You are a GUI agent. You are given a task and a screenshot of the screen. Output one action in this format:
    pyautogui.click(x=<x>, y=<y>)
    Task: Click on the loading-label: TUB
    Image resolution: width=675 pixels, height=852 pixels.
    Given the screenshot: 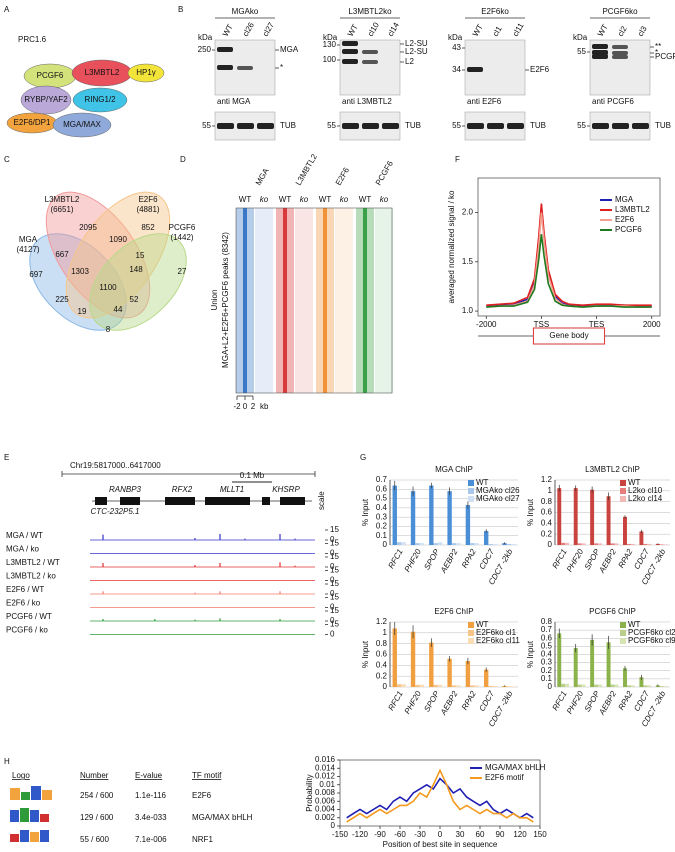 What is the action you would take?
    pyautogui.click(x=288, y=125)
    